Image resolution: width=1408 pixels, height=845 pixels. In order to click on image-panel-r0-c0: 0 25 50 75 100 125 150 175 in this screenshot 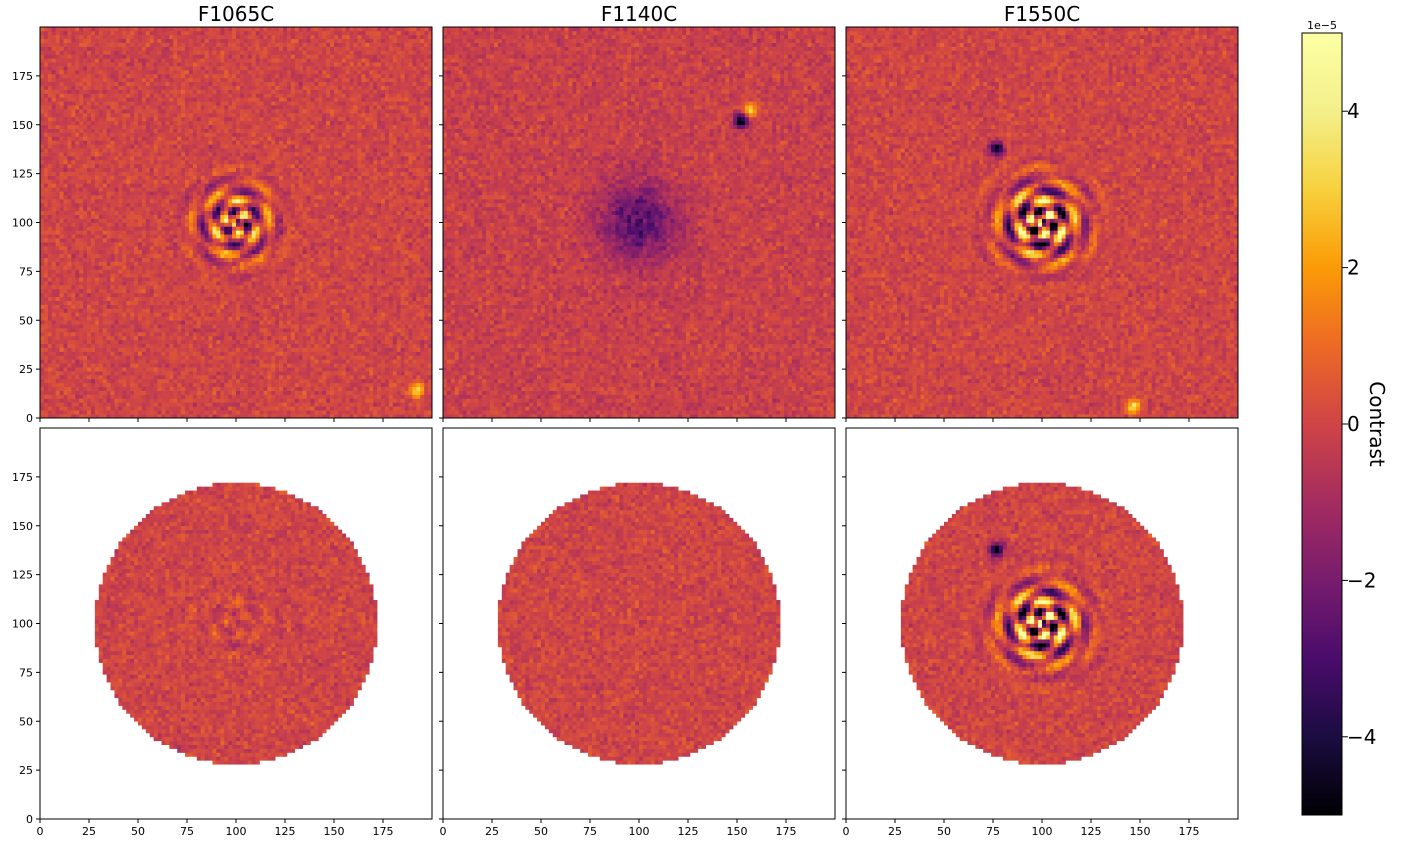, I will do `click(222, 225)`.